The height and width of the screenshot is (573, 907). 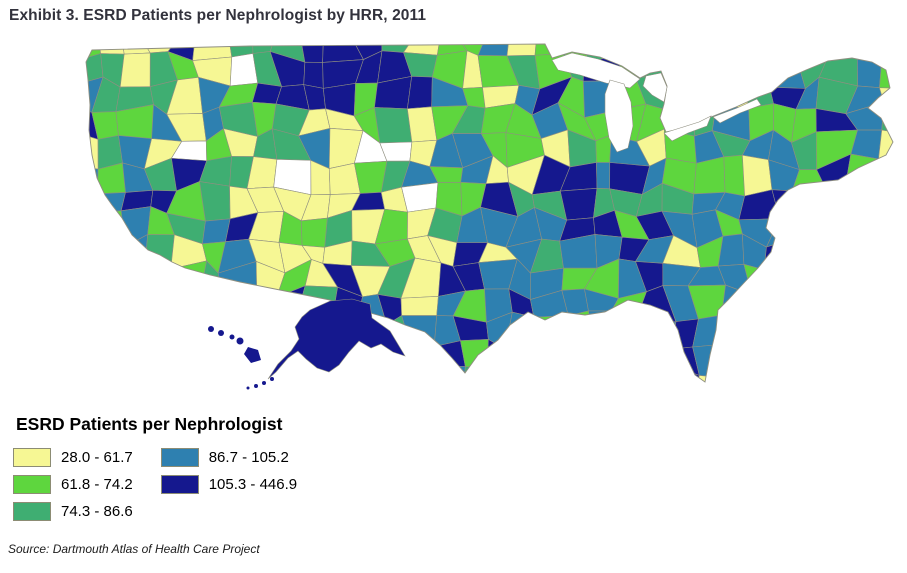 I want to click on legend-swatch, so click(x=32, y=484).